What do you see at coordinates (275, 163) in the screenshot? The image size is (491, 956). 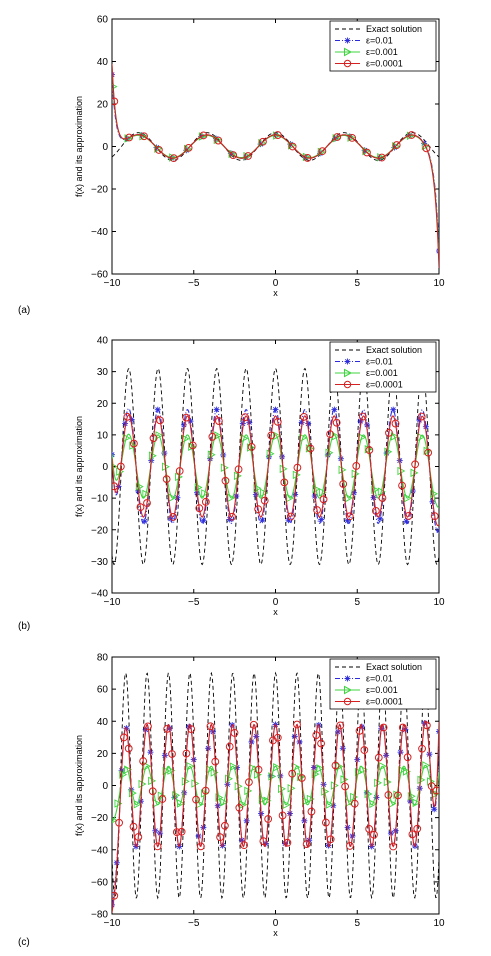 I see `series-line-eps1` at bounding box center [275, 163].